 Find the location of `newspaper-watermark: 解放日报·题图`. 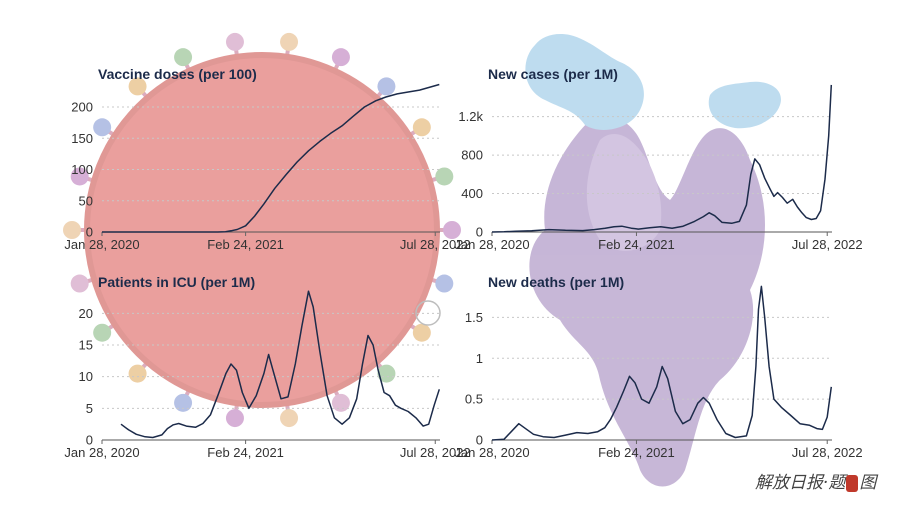

newspaper-watermark: 解放日报·题图 is located at coordinates (815, 480).